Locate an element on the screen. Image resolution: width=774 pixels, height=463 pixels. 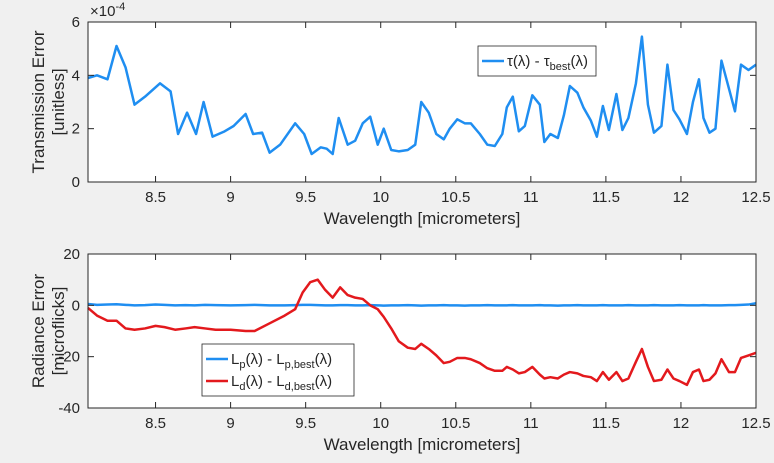
legend-text: τ(λ) - τ is located at coordinates (528, 61).